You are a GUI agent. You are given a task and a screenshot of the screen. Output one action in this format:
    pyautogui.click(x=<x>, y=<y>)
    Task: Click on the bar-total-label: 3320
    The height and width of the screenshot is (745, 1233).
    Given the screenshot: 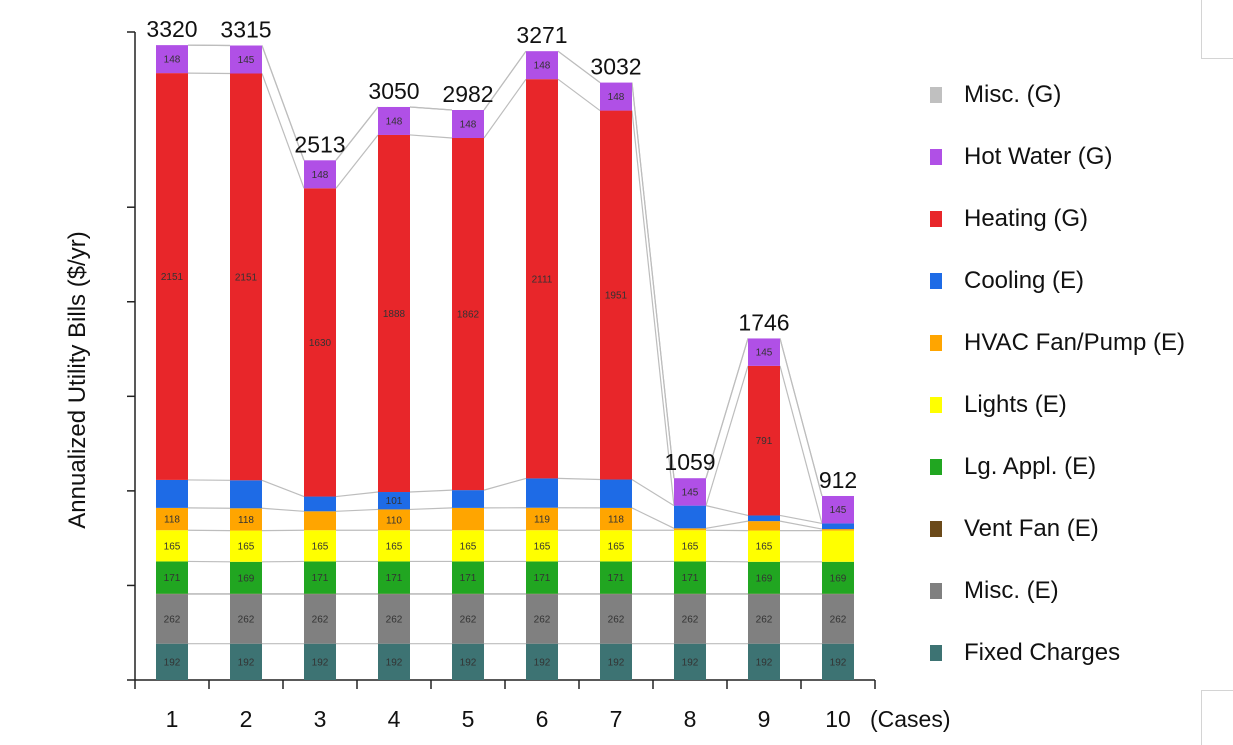 What is the action you would take?
    pyautogui.click(x=171, y=29)
    